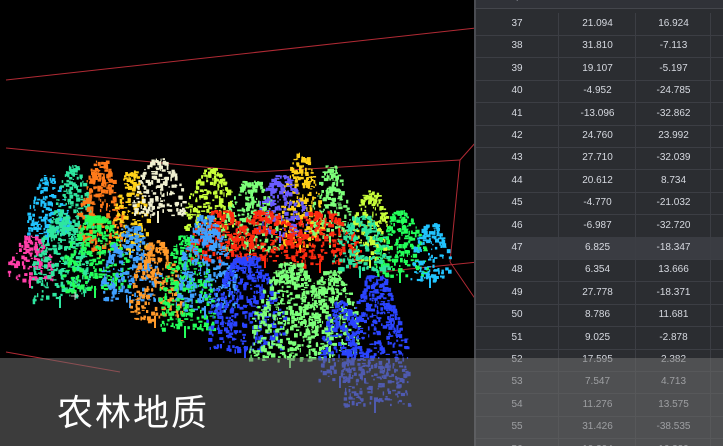  What do you see at coordinates (597, 315) in the screenshot?
I see `cell-x: 8.786` at bounding box center [597, 315].